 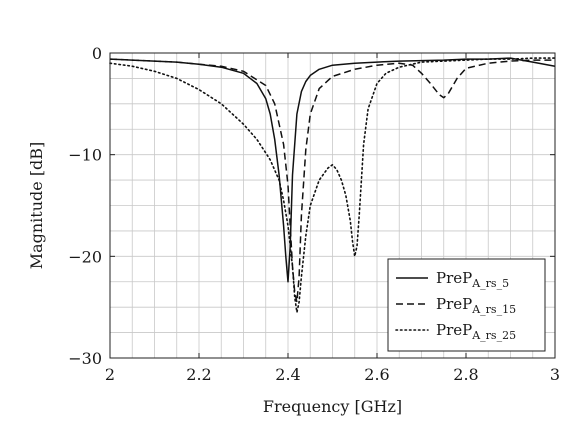 What do you see at coordinates (332, 406) in the screenshot?
I see `x-axis-label: Frequency [GHz]` at bounding box center [332, 406].